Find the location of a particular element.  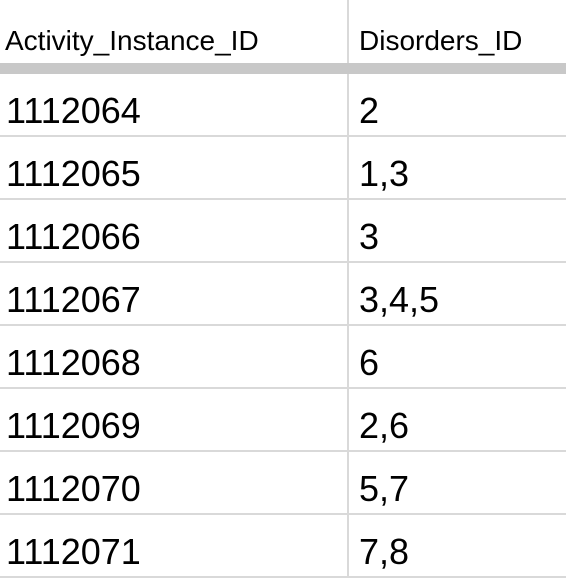

disorders-id-cell: 2 is located at coordinates (369, 110).